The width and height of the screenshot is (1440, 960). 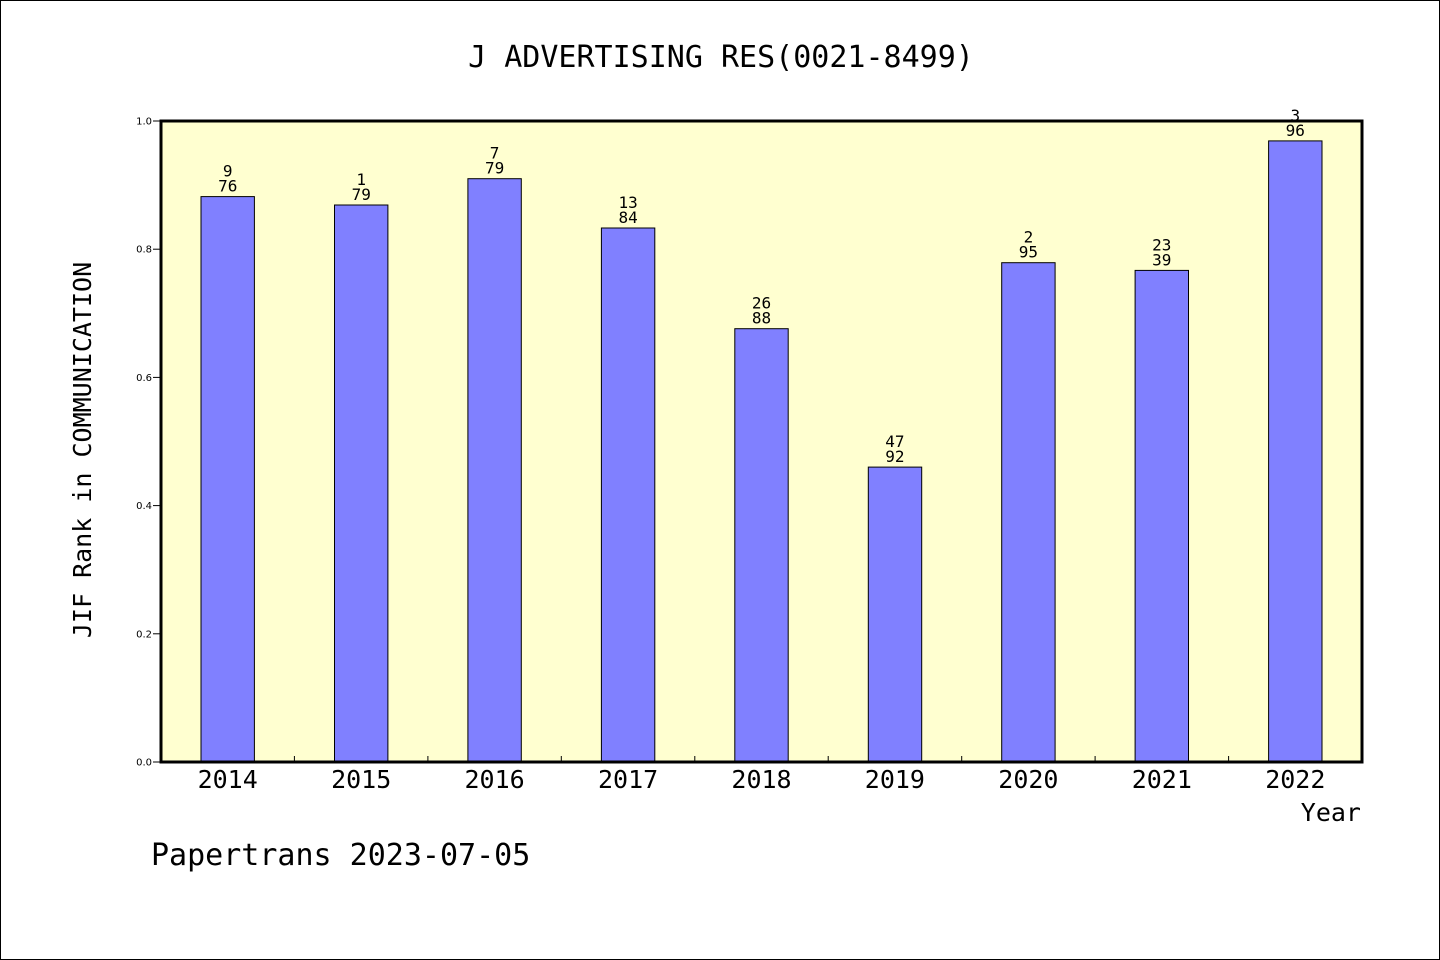 I want to click on bar-total-label: 84, so click(x=627, y=217).